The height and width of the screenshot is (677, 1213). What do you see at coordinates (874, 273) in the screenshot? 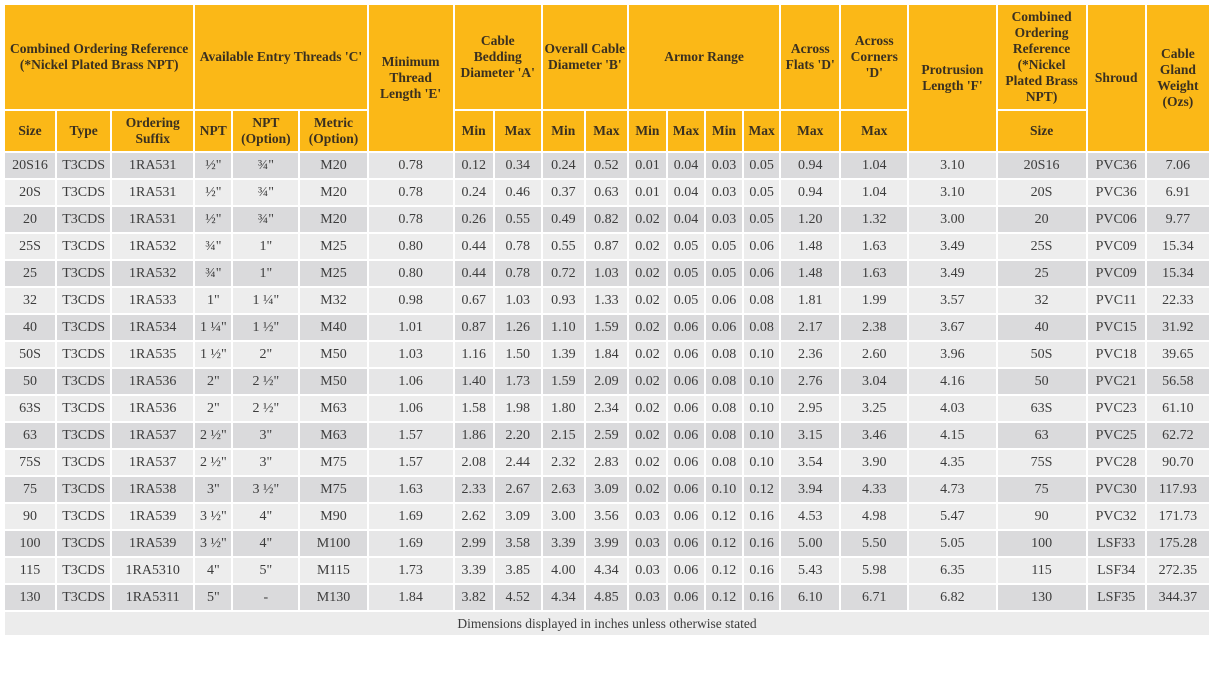
I see `table-cell: 1.63` at bounding box center [874, 273].